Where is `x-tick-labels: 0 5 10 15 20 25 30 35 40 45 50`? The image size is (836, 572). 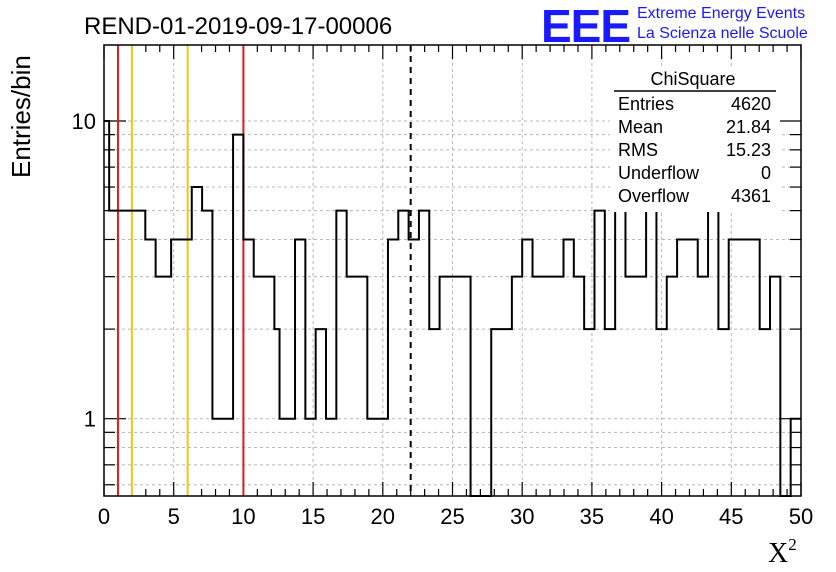 x-tick-labels: 0 5 10 15 20 25 30 35 40 45 50 is located at coordinates (455, 516).